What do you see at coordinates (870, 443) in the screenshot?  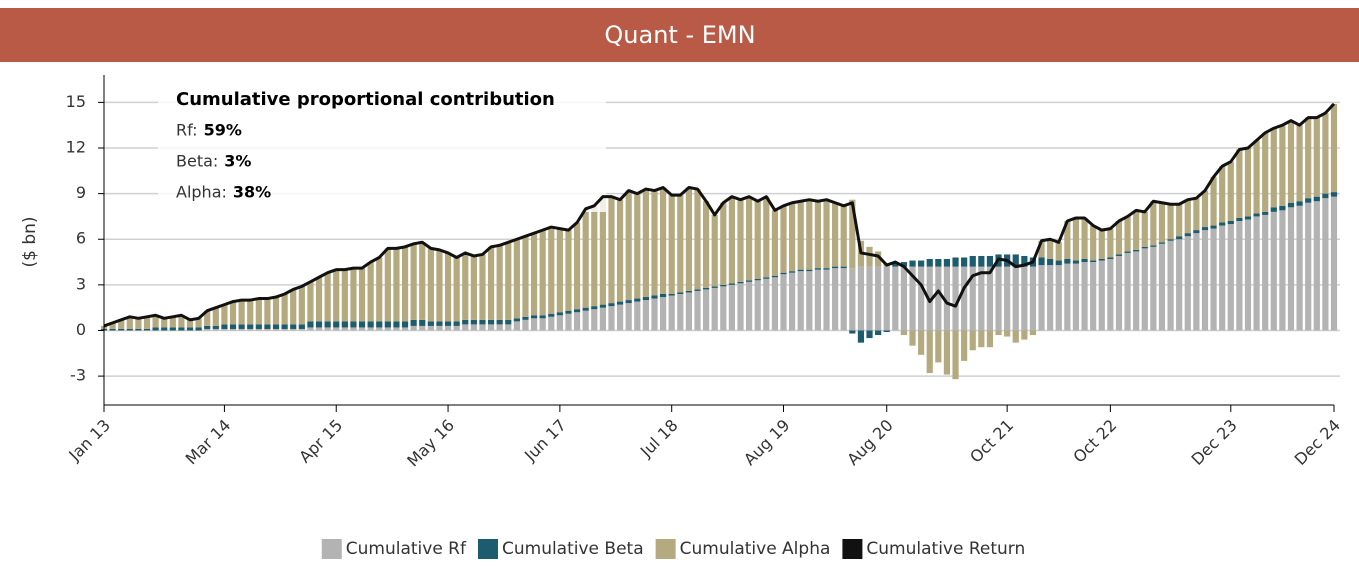 I see `x-tick-label: Aug 20` at bounding box center [870, 443].